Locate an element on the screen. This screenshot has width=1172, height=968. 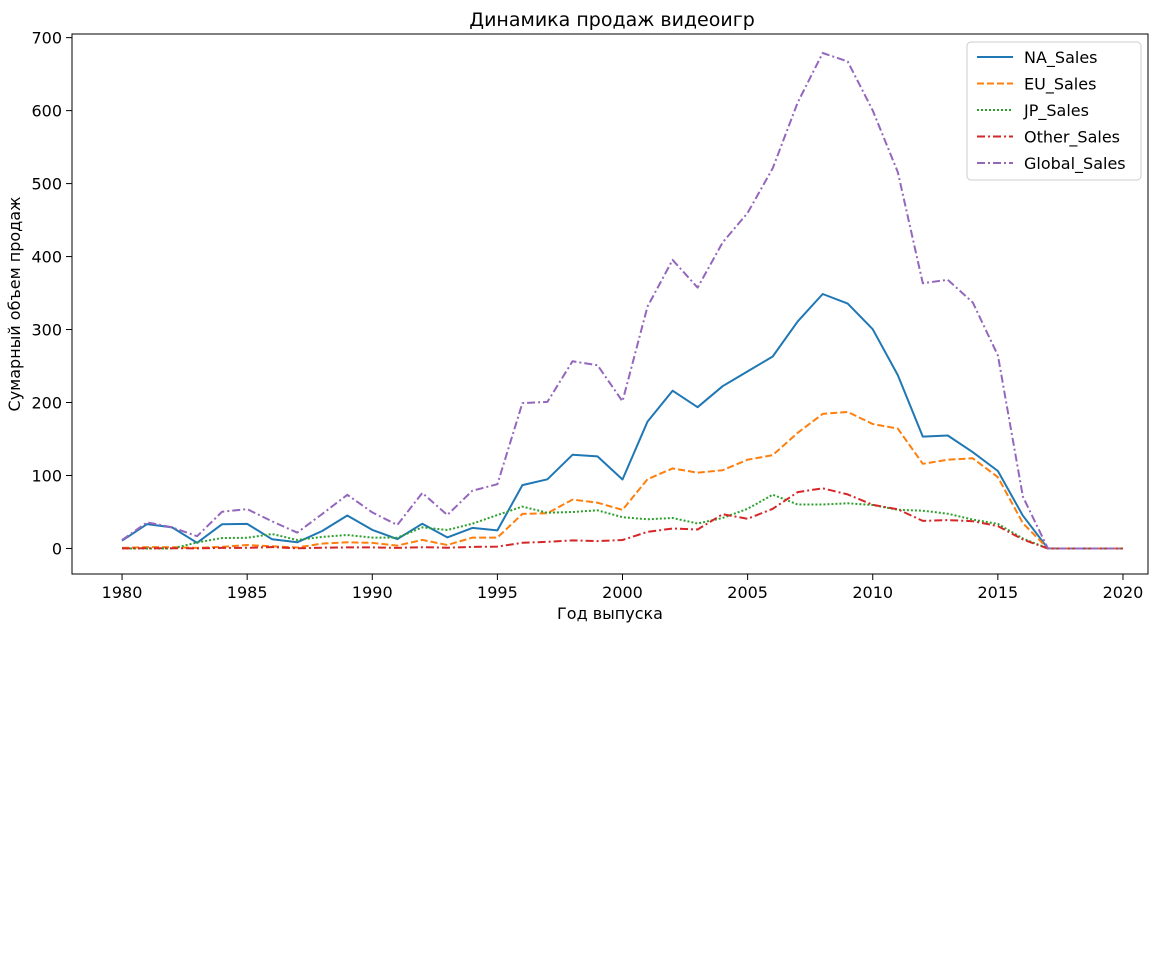
x-tick-label: 1990 is located at coordinates (372, 592).